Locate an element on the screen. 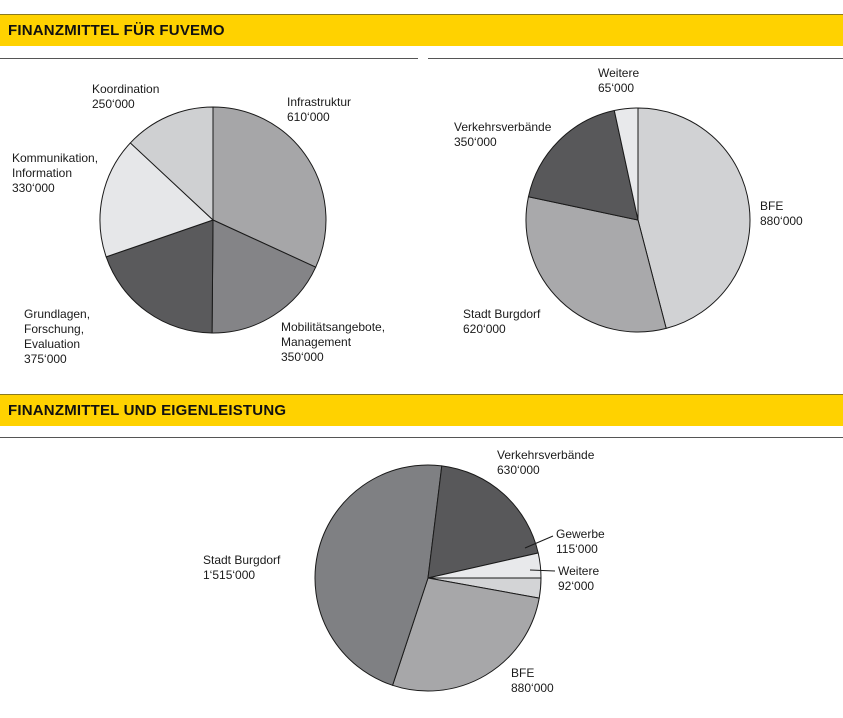 This screenshot has height=718, width=843. slice-category-label: Forschung, is located at coordinates (54, 329).